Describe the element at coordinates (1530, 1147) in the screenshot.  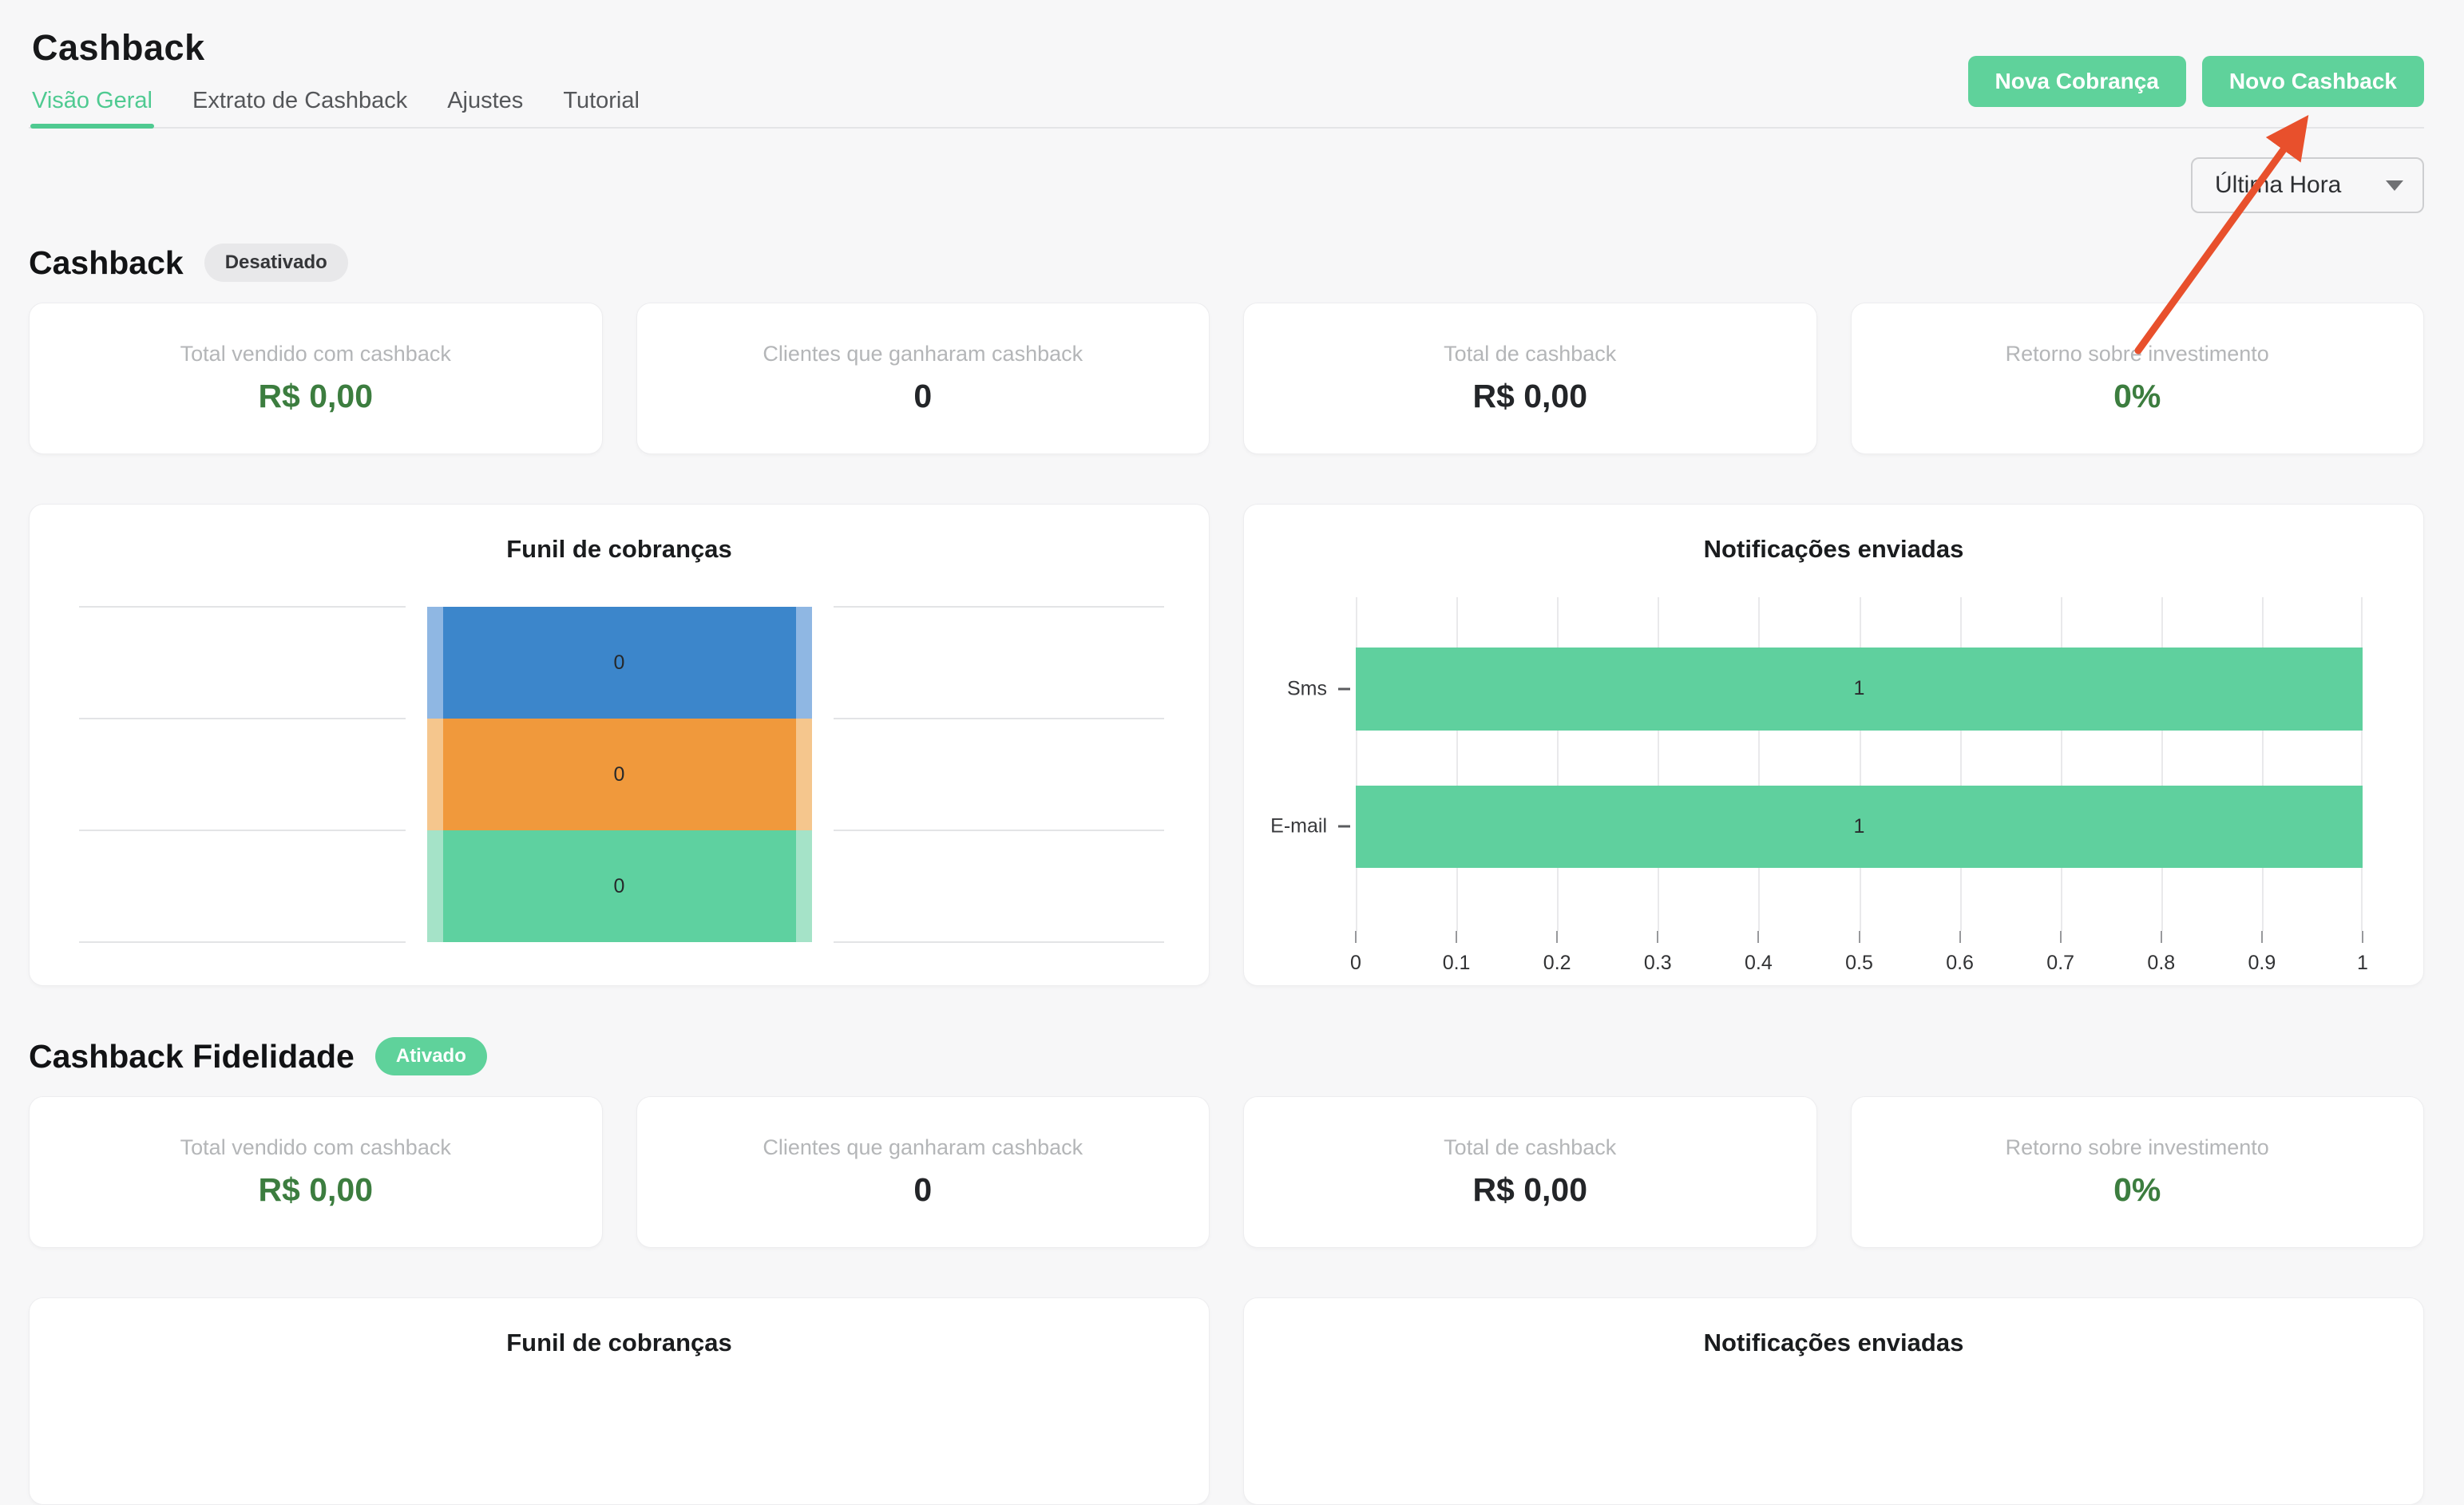
I see `stat-label: Total de cashback` at that location.